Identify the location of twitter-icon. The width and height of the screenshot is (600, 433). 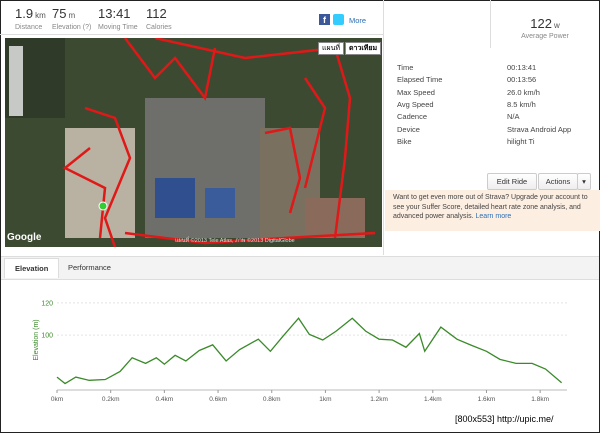
(338, 19).